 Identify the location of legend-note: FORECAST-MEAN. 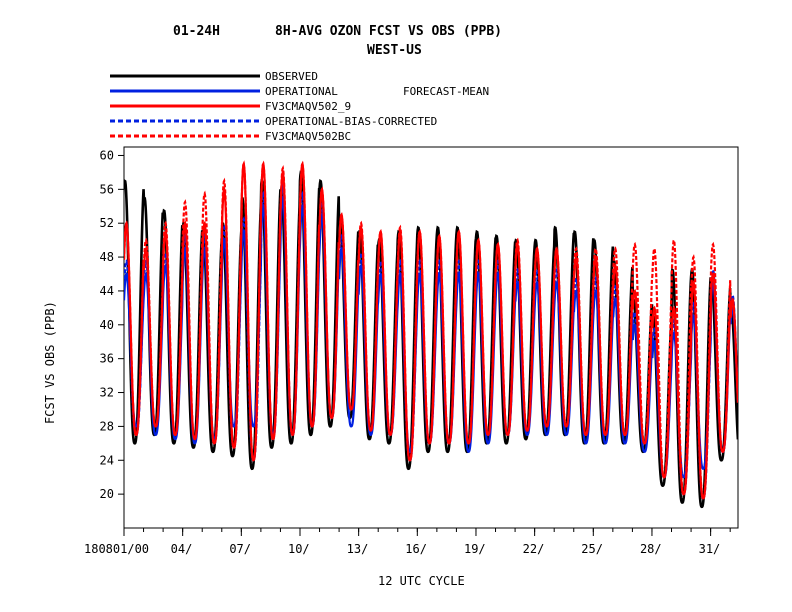
(446, 91).